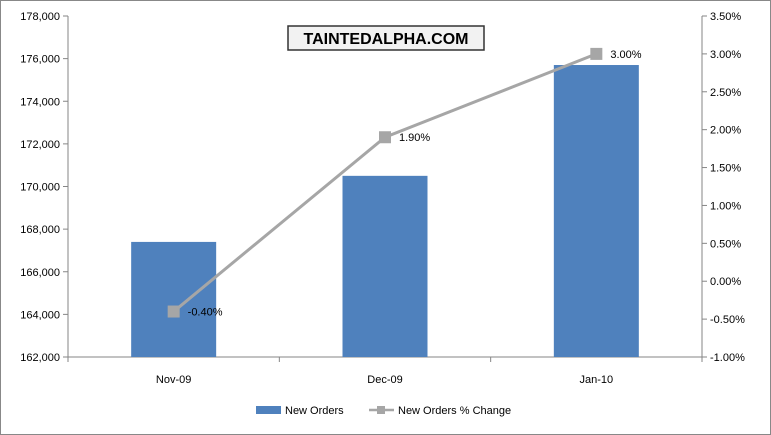 The width and height of the screenshot is (771, 435). Describe the element at coordinates (384, 380) in the screenshot. I see `x-tick-label: Dec-09` at that location.